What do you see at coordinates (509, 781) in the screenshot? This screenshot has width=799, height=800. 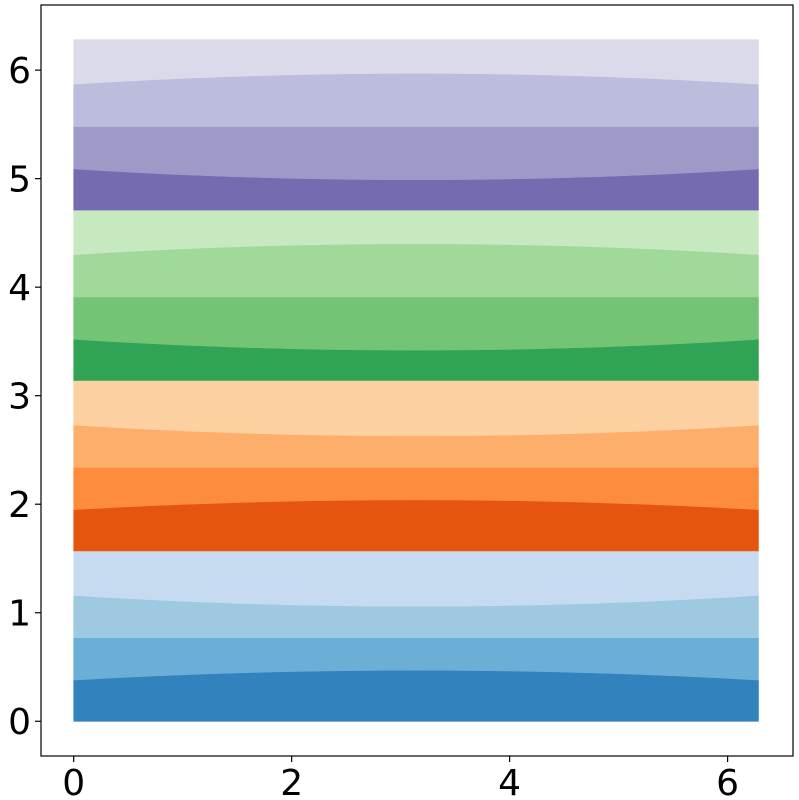 I see `x-tick-label: 4` at bounding box center [509, 781].